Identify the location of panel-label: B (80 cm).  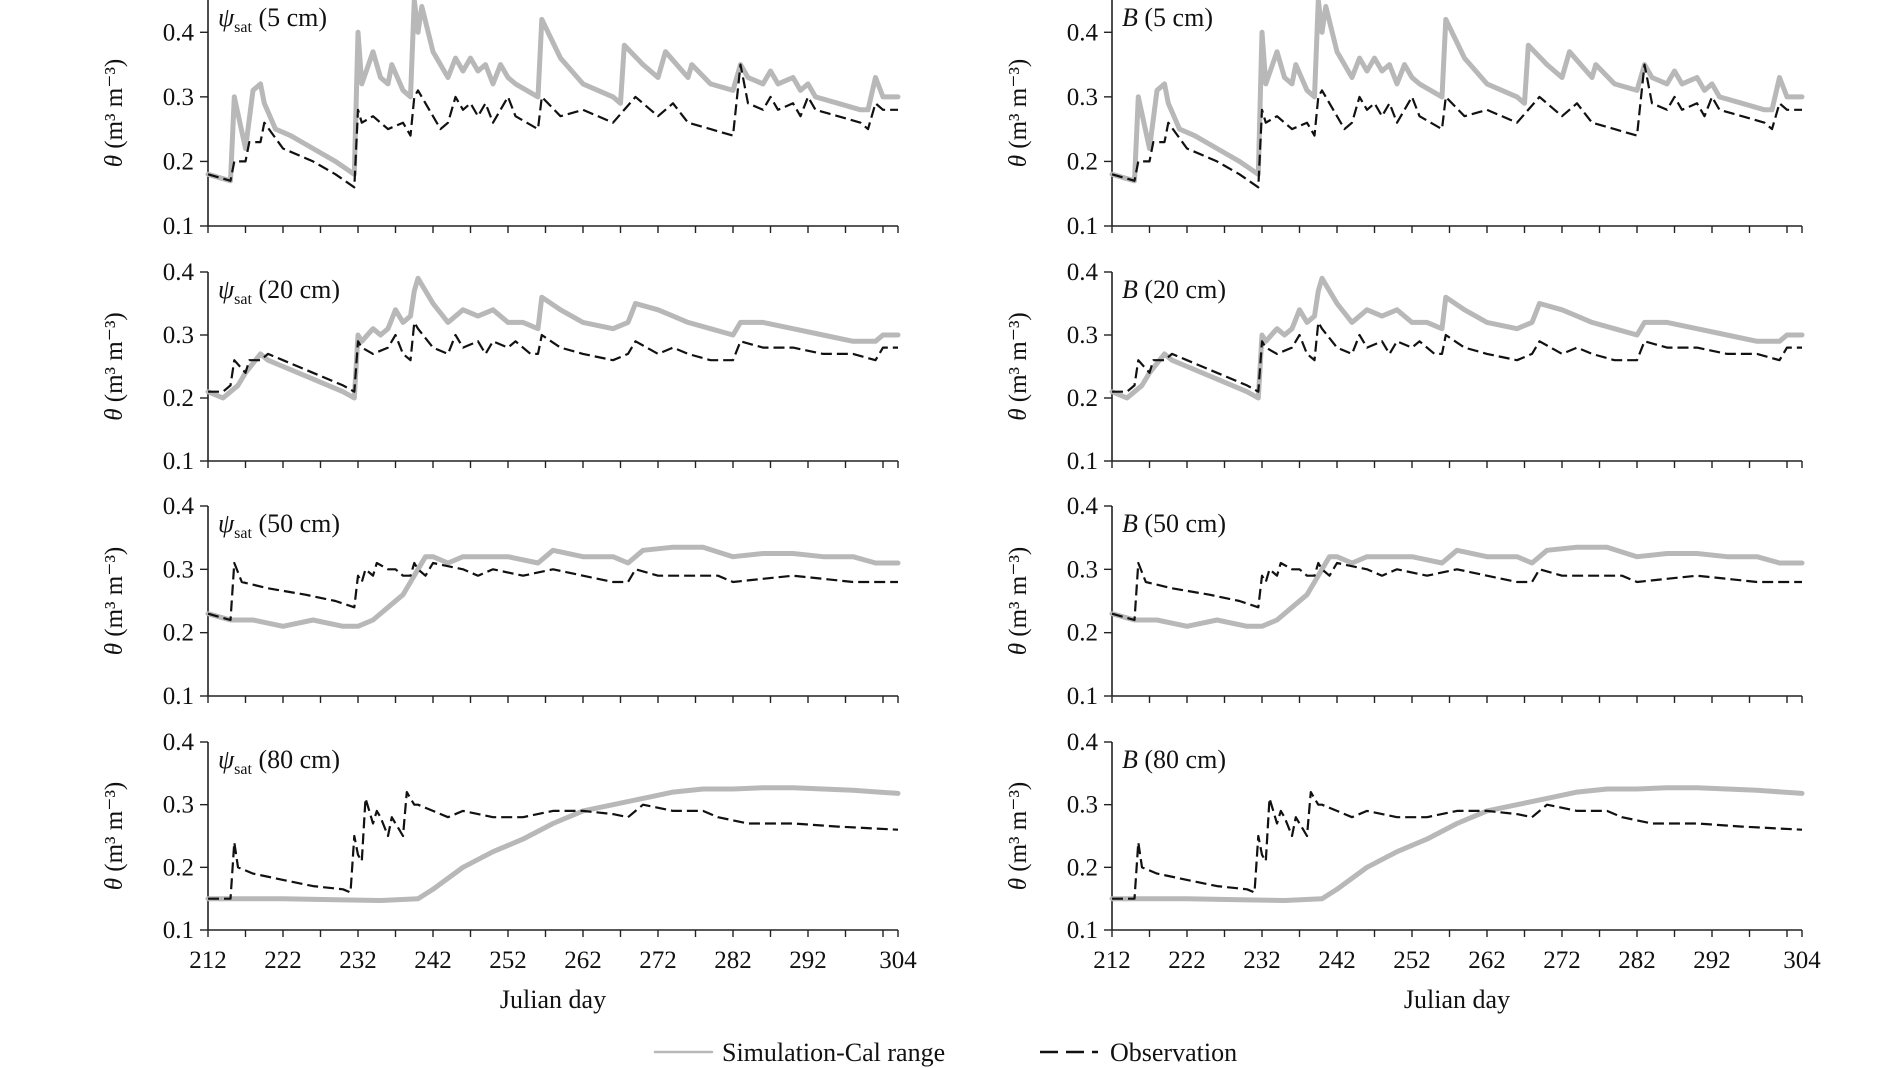
(1174, 759).